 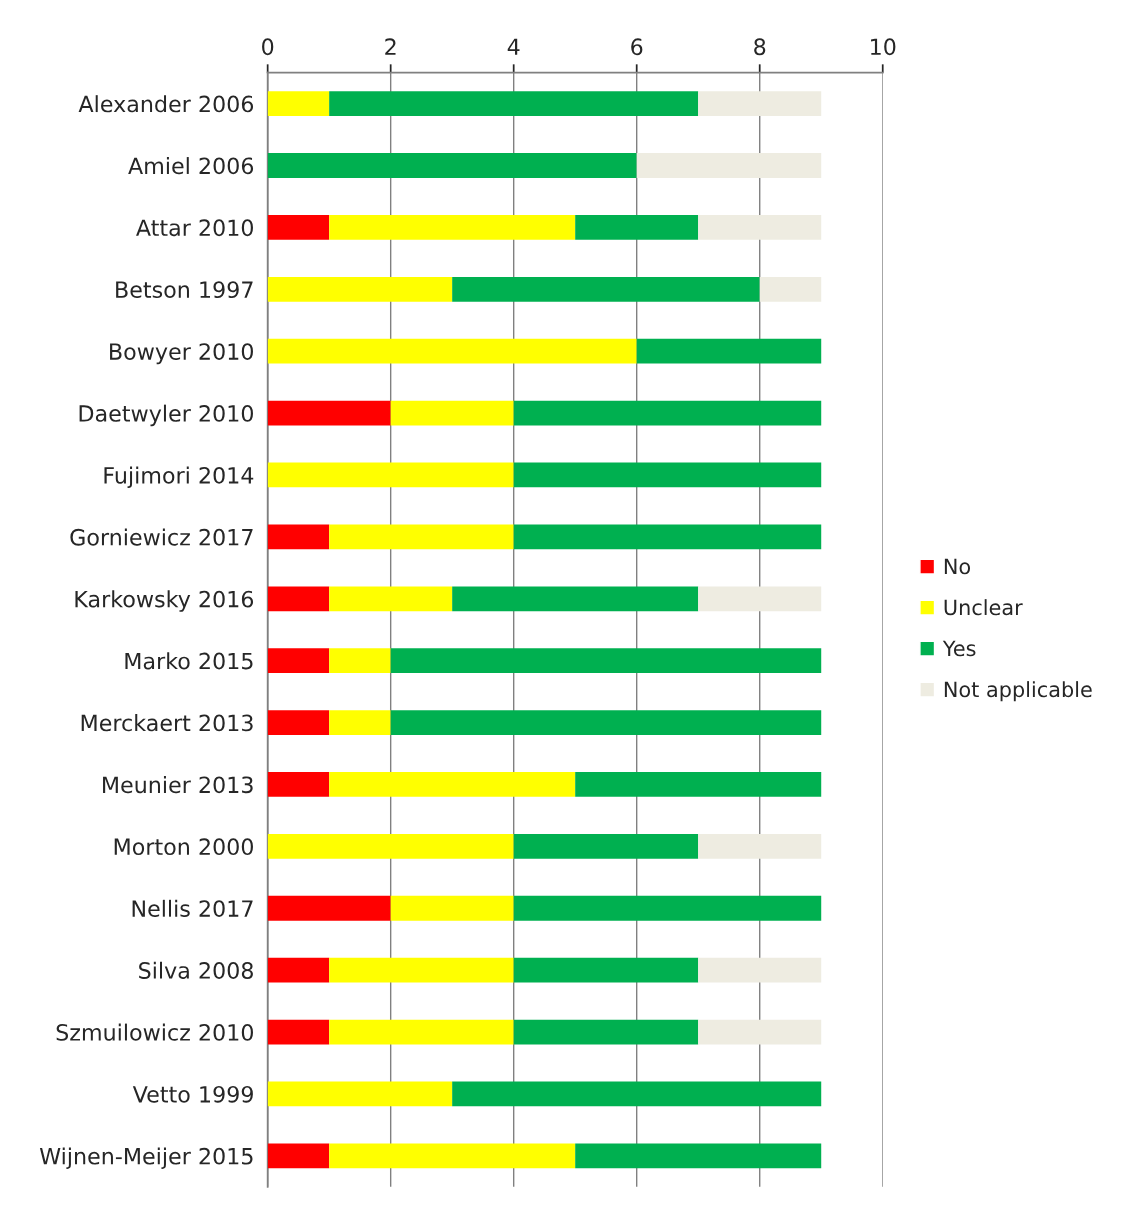 I want to click on x-tick-label: 8, so click(x=760, y=47).